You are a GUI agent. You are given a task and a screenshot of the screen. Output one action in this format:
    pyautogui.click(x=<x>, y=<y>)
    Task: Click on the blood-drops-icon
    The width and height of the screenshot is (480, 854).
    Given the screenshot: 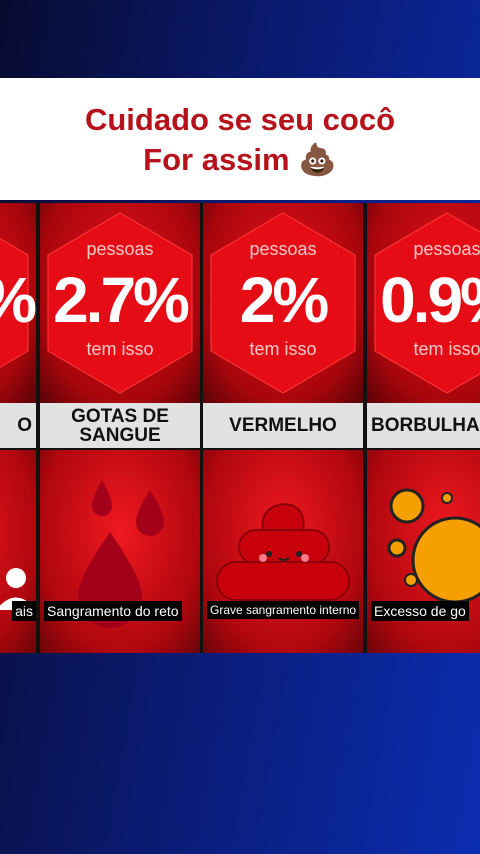 What is the action you would take?
    pyautogui.click(x=121, y=554)
    